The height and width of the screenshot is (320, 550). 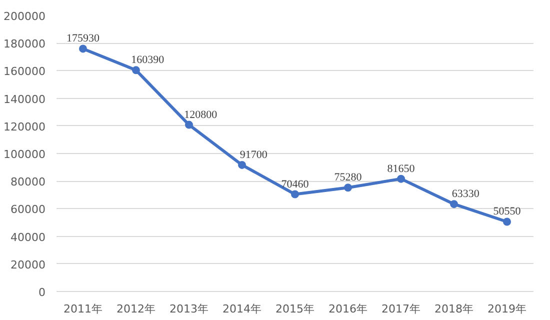 I want to click on data-label: 75280, so click(x=348, y=178).